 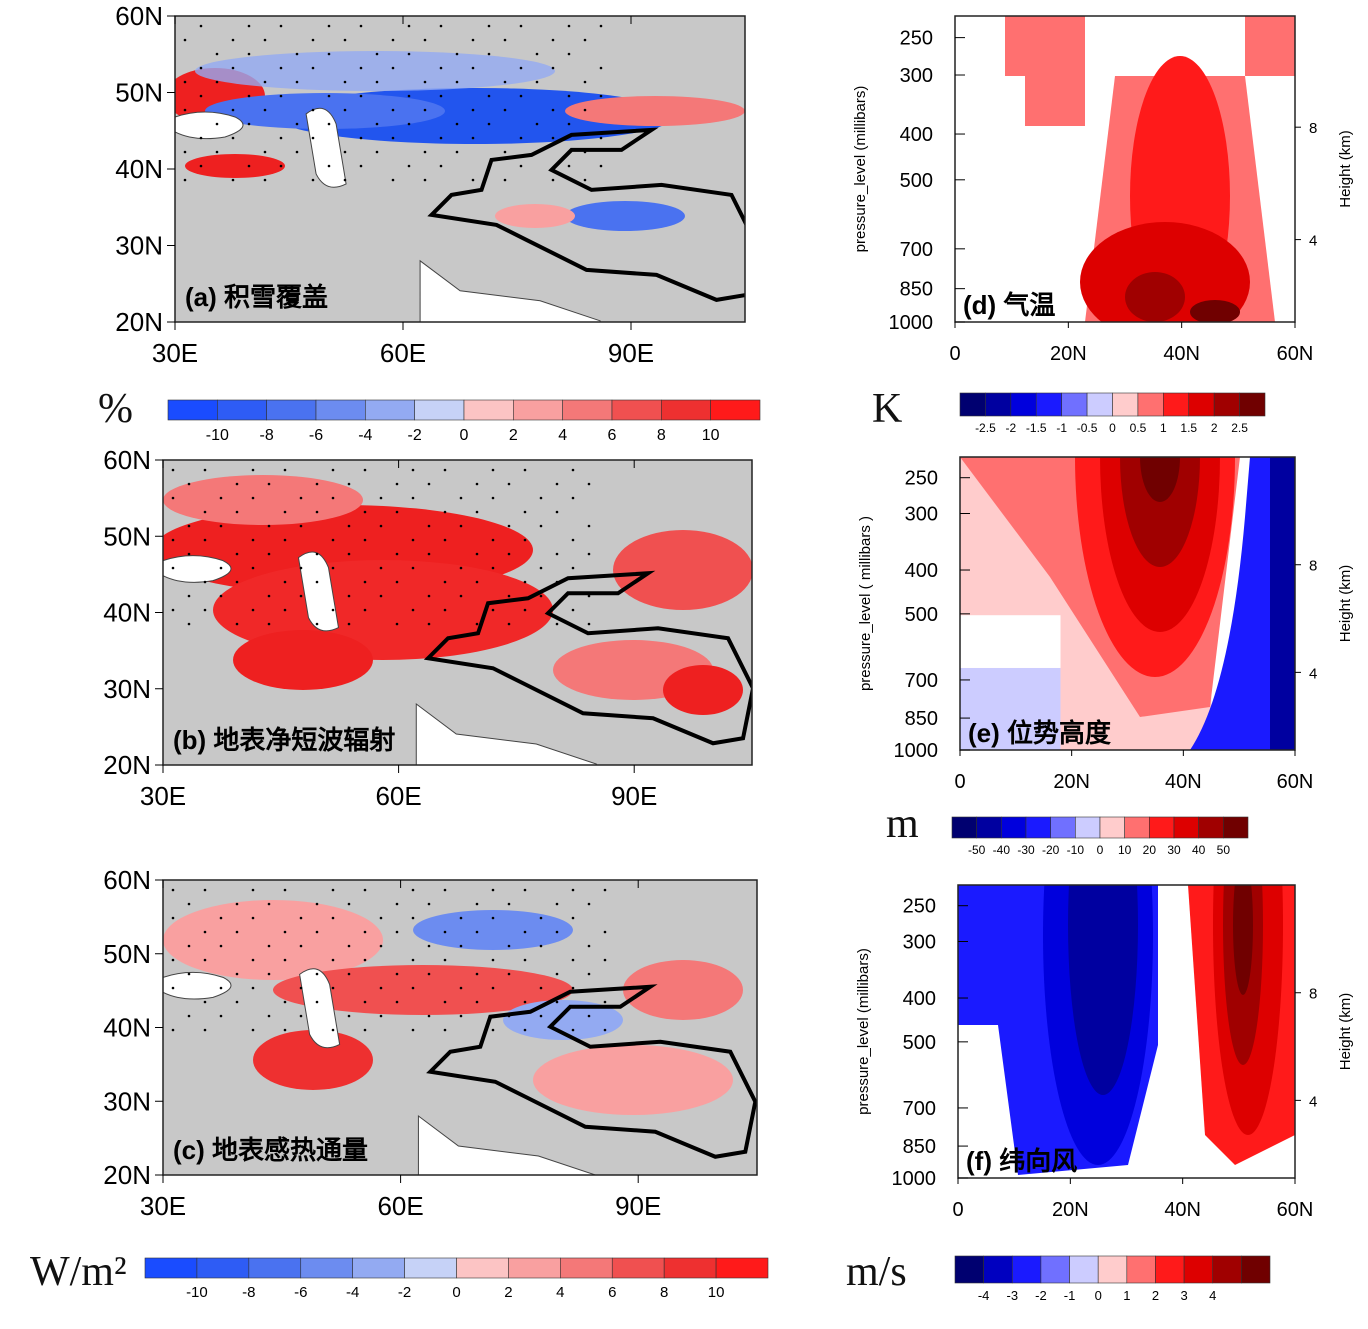 What do you see at coordinates (916, 181) in the screenshot?
I see `y-tick-label: 500` at bounding box center [916, 181].